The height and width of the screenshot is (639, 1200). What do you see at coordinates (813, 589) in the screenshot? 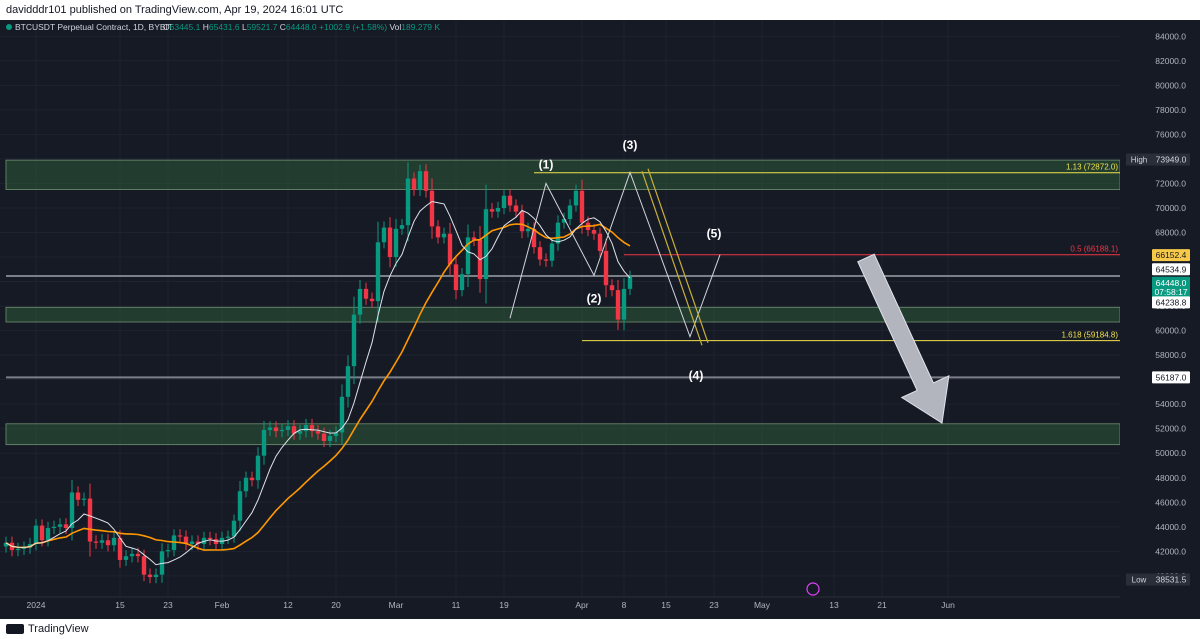
I see `lightning-icon` at bounding box center [813, 589].